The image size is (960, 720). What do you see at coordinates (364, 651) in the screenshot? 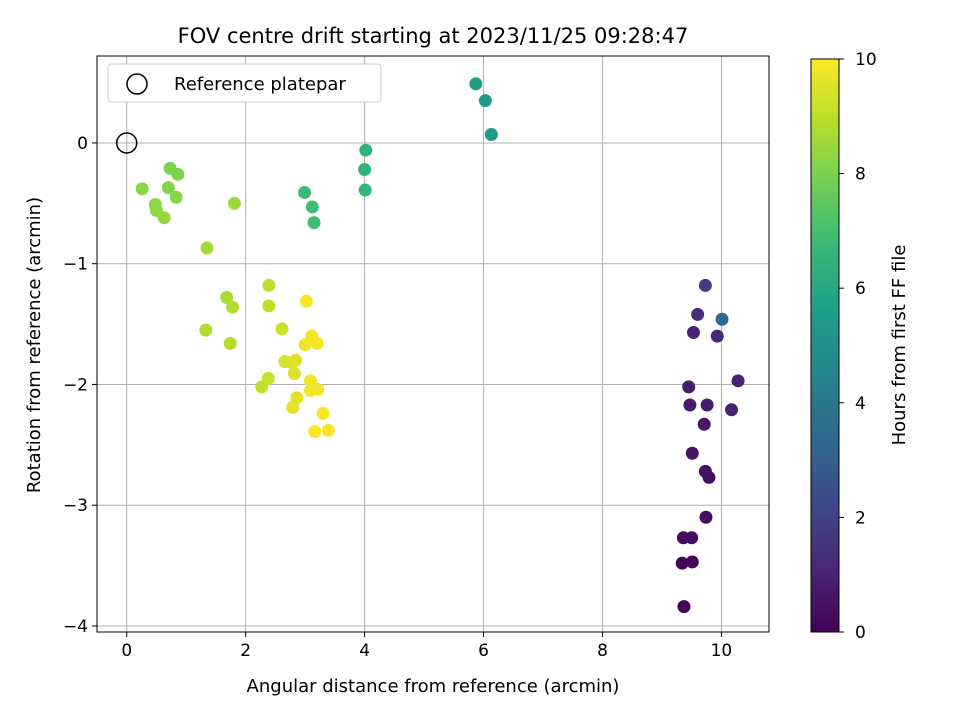
I see `x-tick-label: 4` at bounding box center [364, 651].